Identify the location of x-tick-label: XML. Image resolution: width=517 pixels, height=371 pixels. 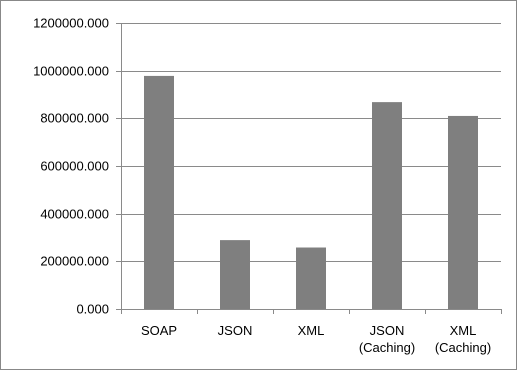
(311, 330).